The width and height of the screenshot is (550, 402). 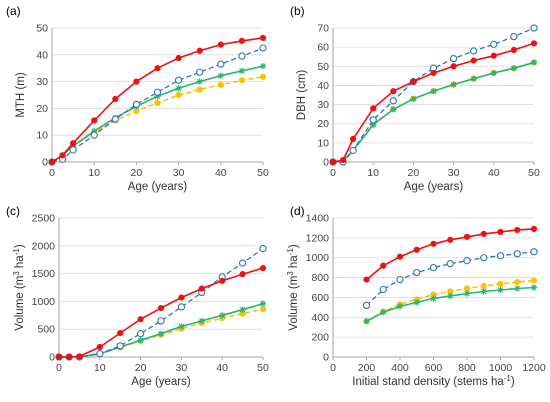 I want to click on series-red-dot, so click(x=157, y=100).